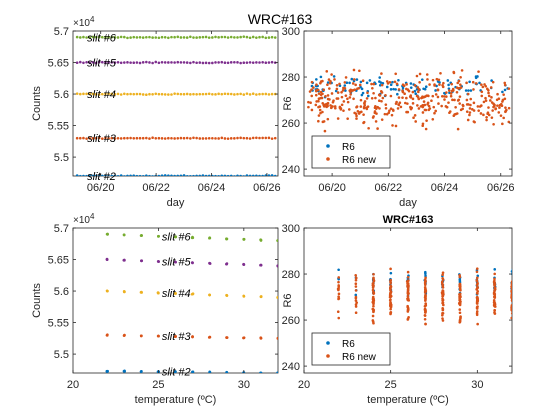 The width and height of the screenshot is (560, 420). I want to click on series-label: slit #2, so click(101, 177).